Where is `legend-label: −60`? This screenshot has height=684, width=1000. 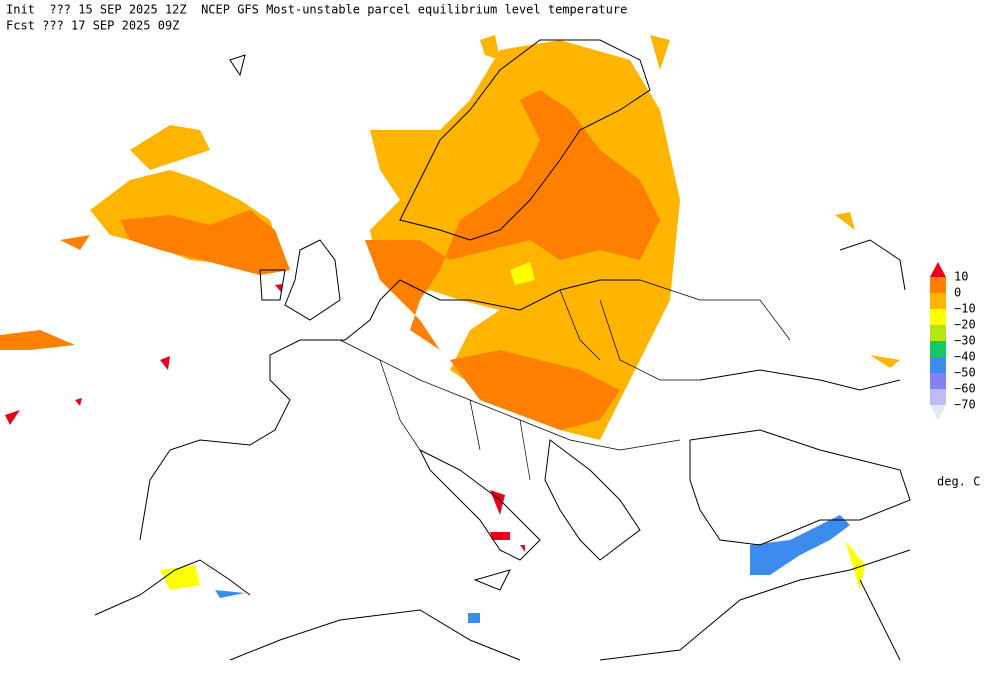 legend-label: −60 is located at coordinates (965, 389).